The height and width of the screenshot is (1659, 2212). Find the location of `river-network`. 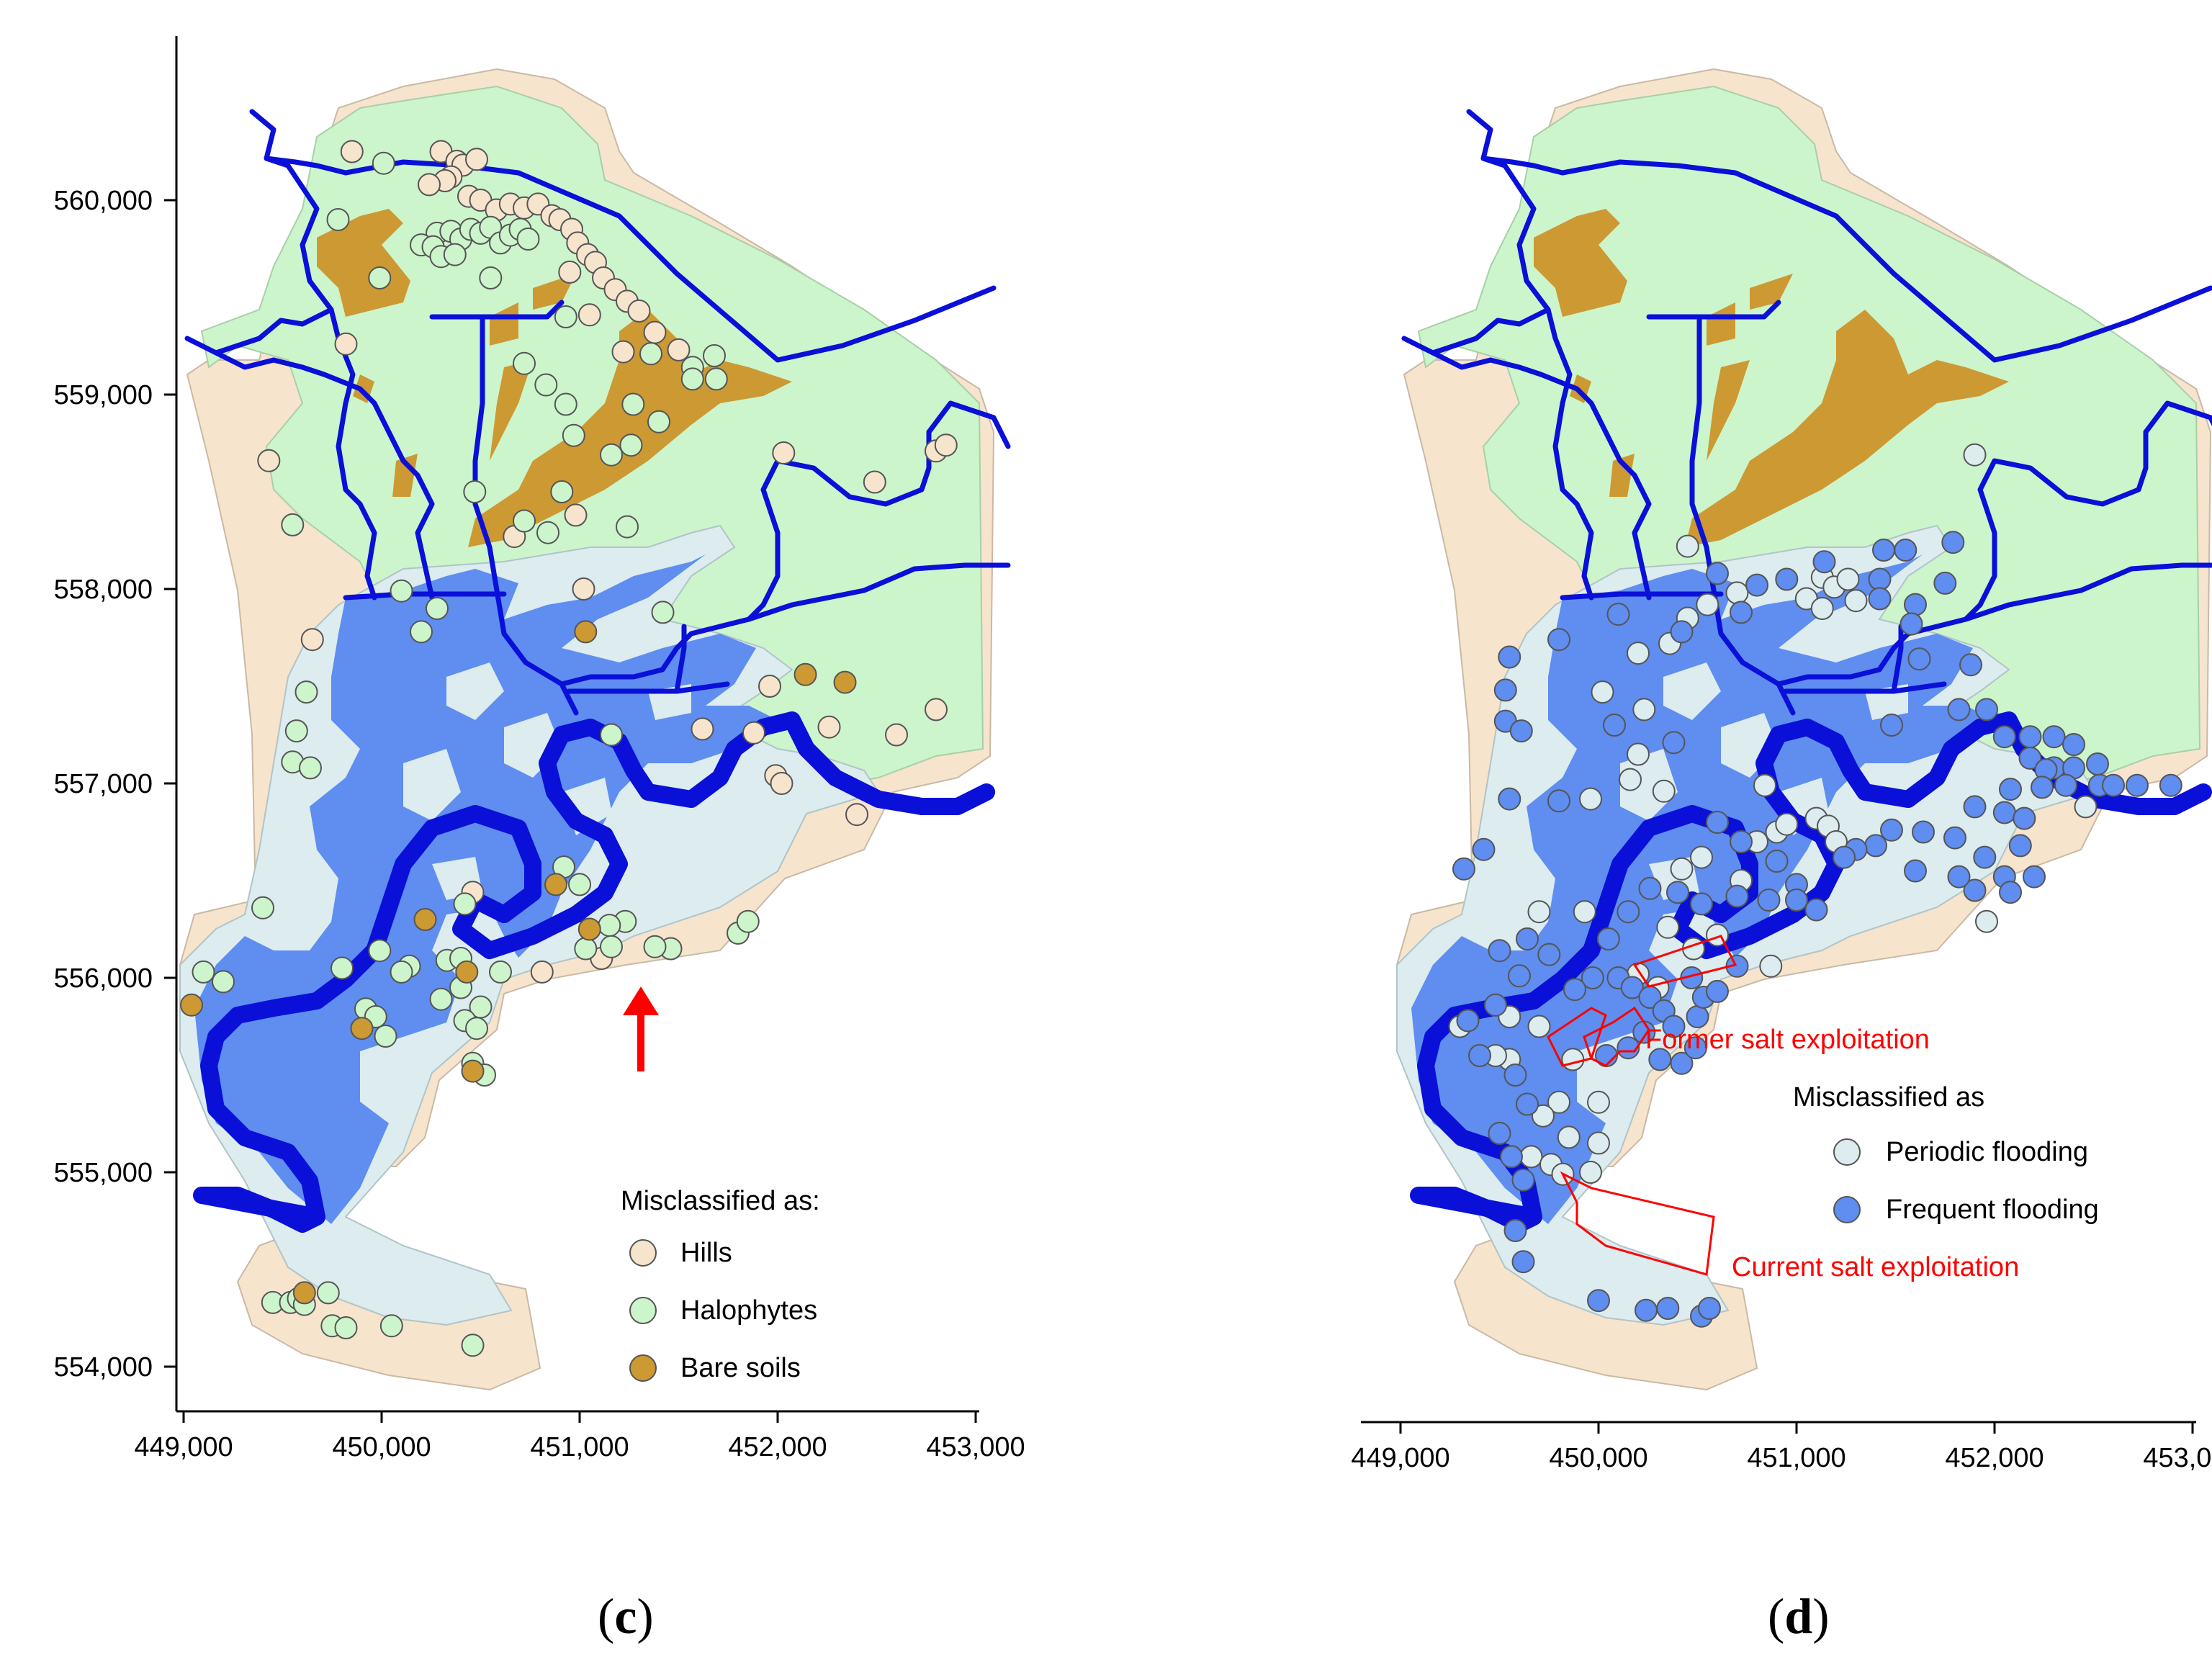

river-network is located at coordinates (1806, 412).